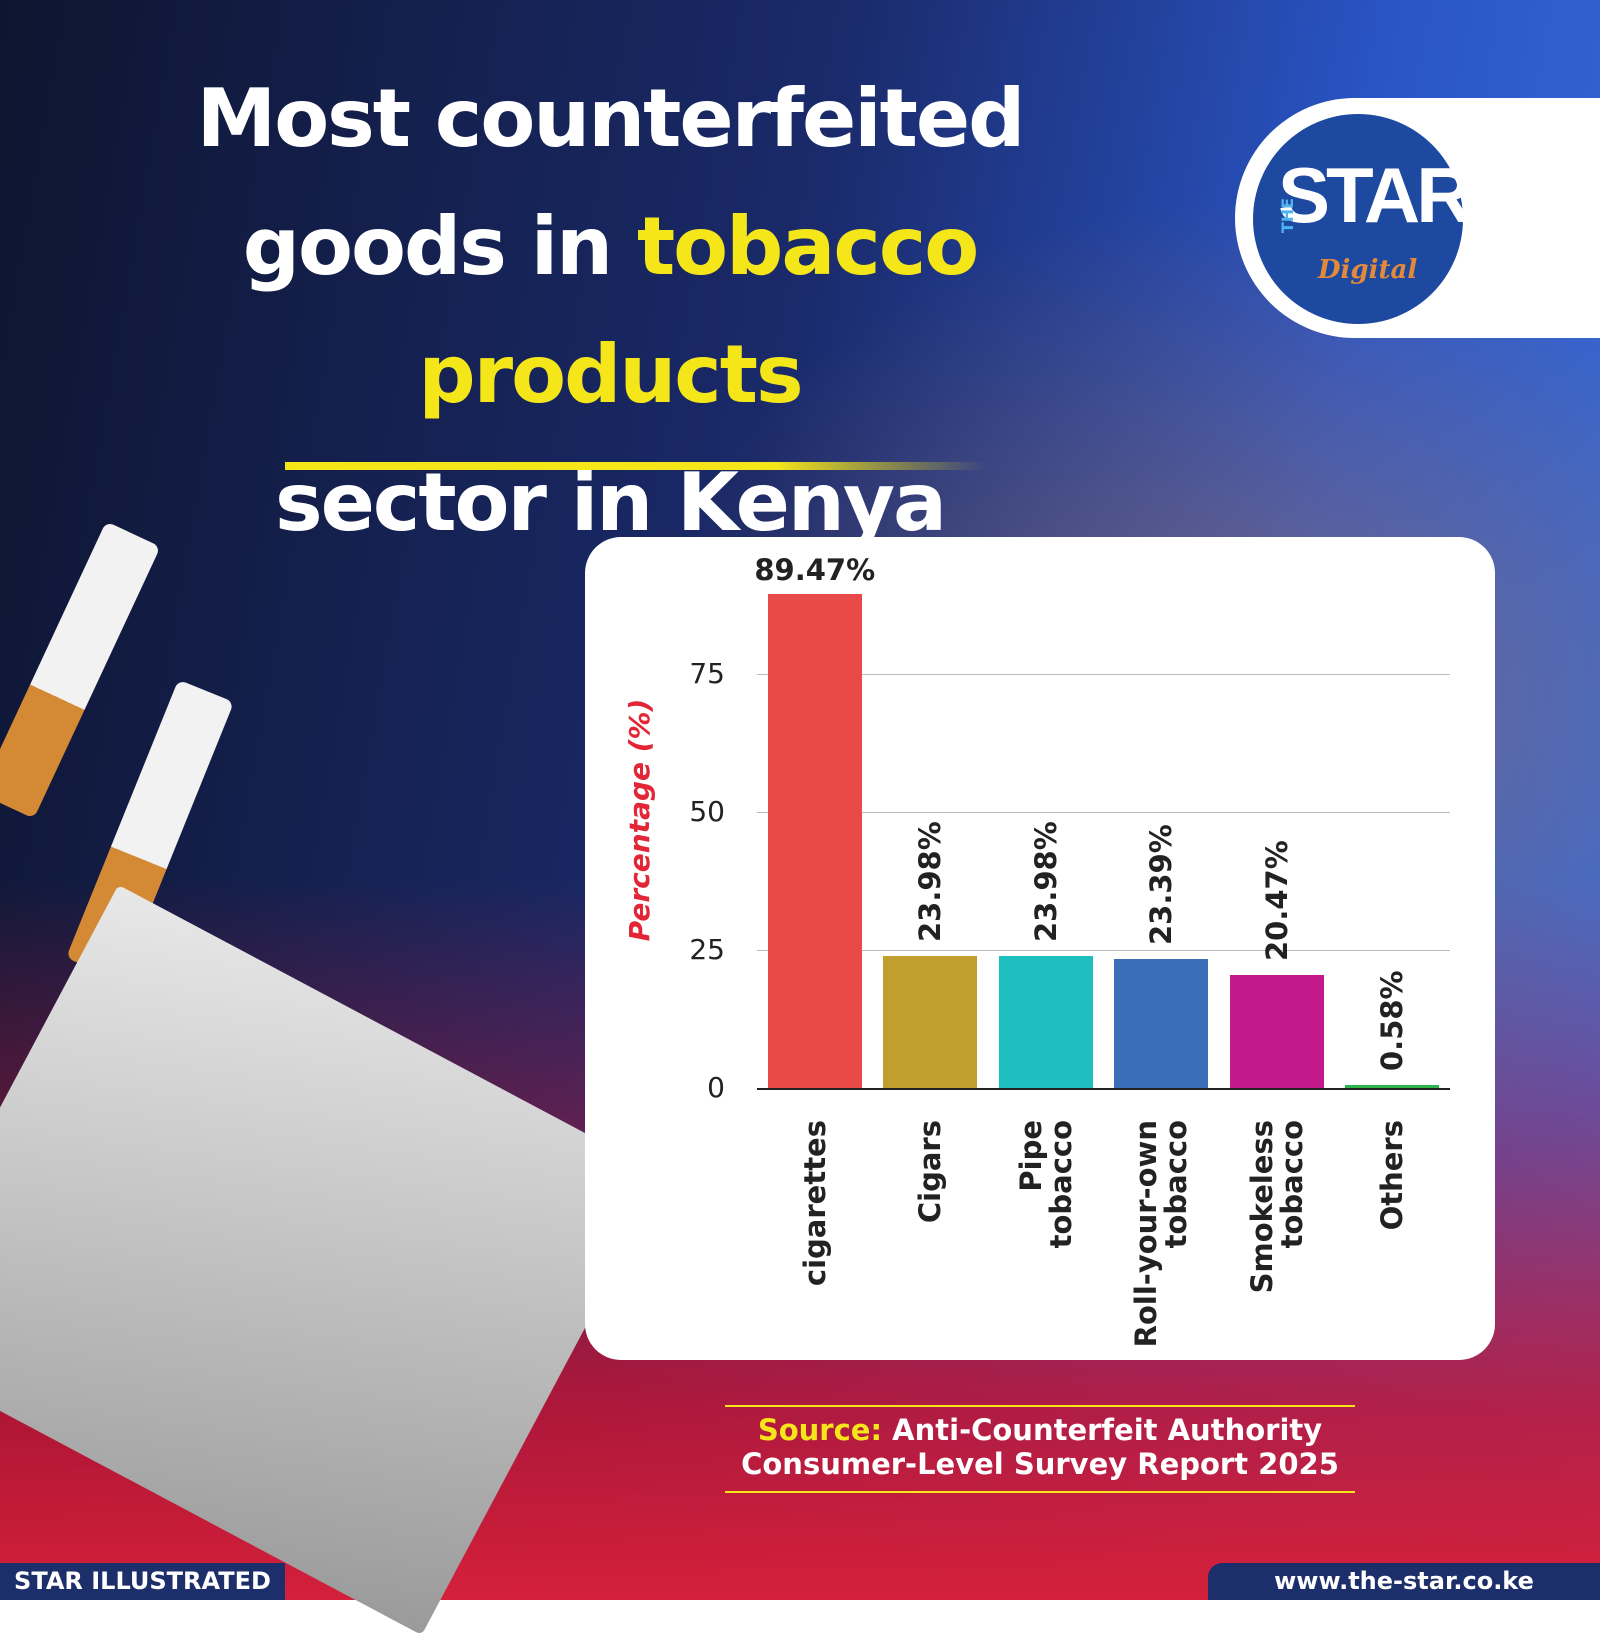  I want to click on title-line: sector in Kenya, so click(611, 502).